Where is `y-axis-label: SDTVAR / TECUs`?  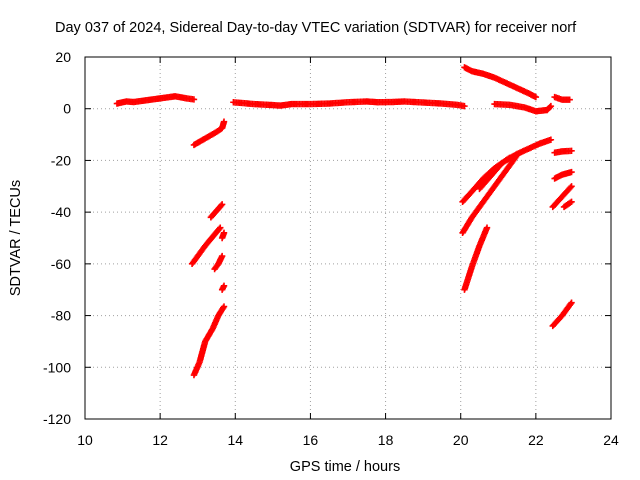 y-axis-label: SDTVAR / TECUs is located at coordinates (16, 238).